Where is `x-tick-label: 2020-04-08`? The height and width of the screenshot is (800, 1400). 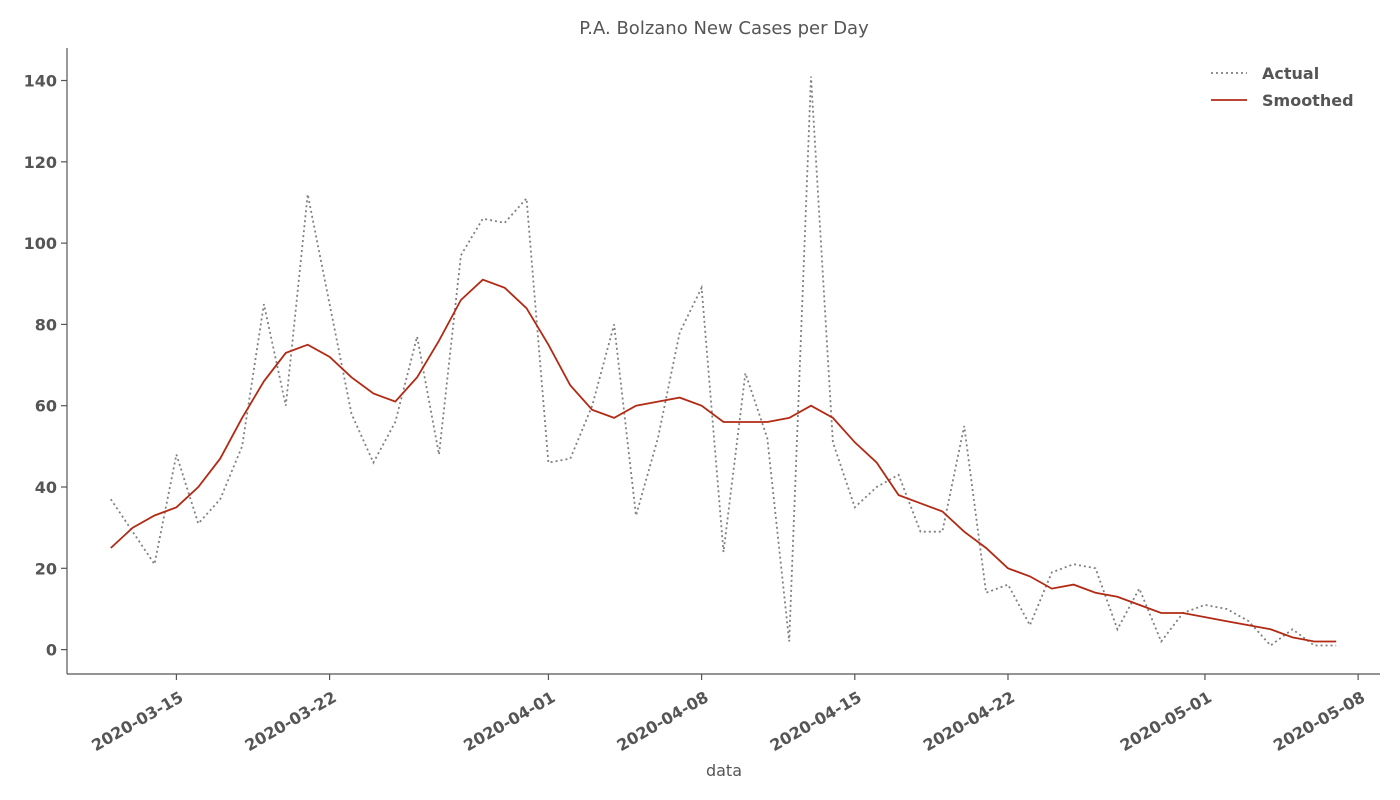
x-tick-label: 2020-04-08 is located at coordinates (662, 721).